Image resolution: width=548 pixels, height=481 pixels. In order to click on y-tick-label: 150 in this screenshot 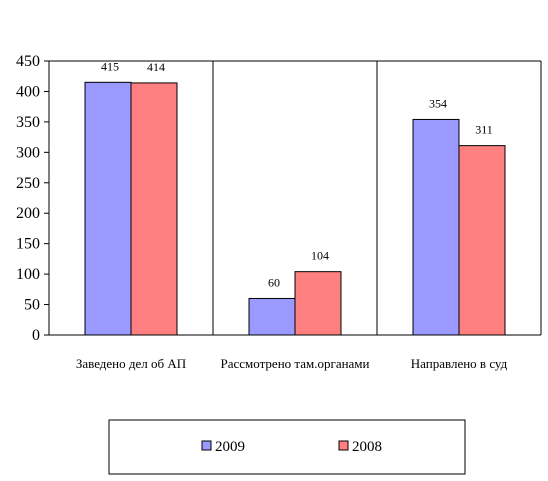, I will do `click(28, 244)`.